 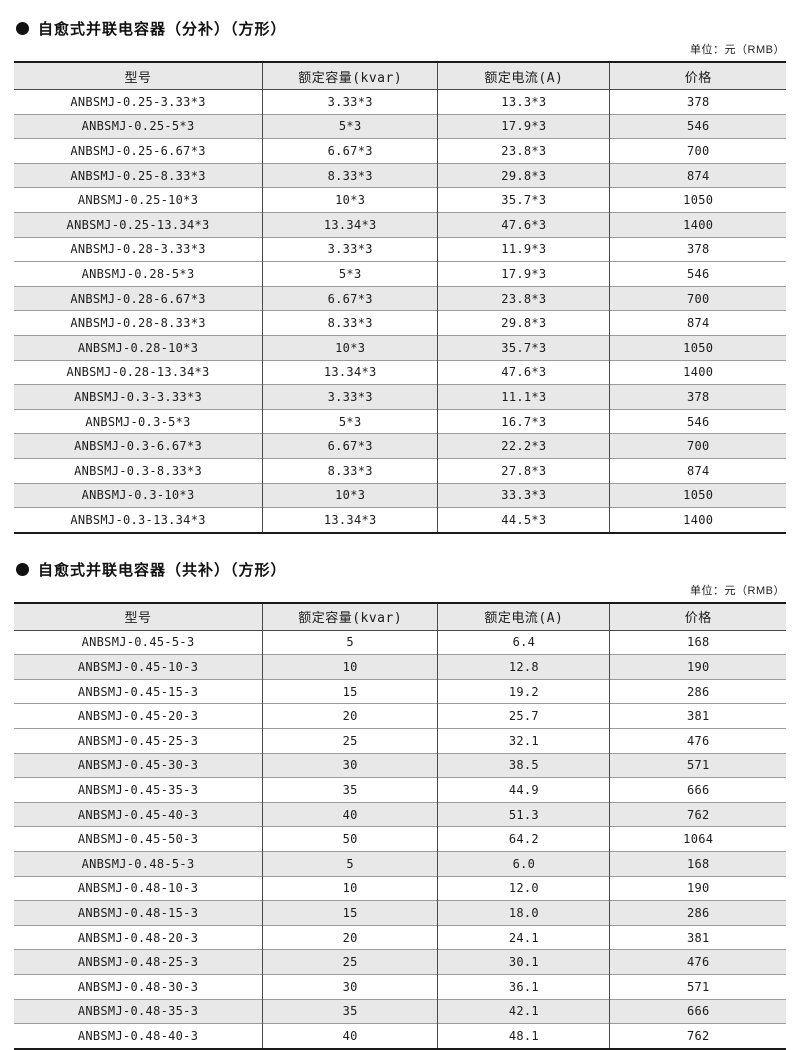 What do you see at coordinates (523, 421) in the screenshot?
I see `current-cell: 16.7*3` at bounding box center [523, 421].